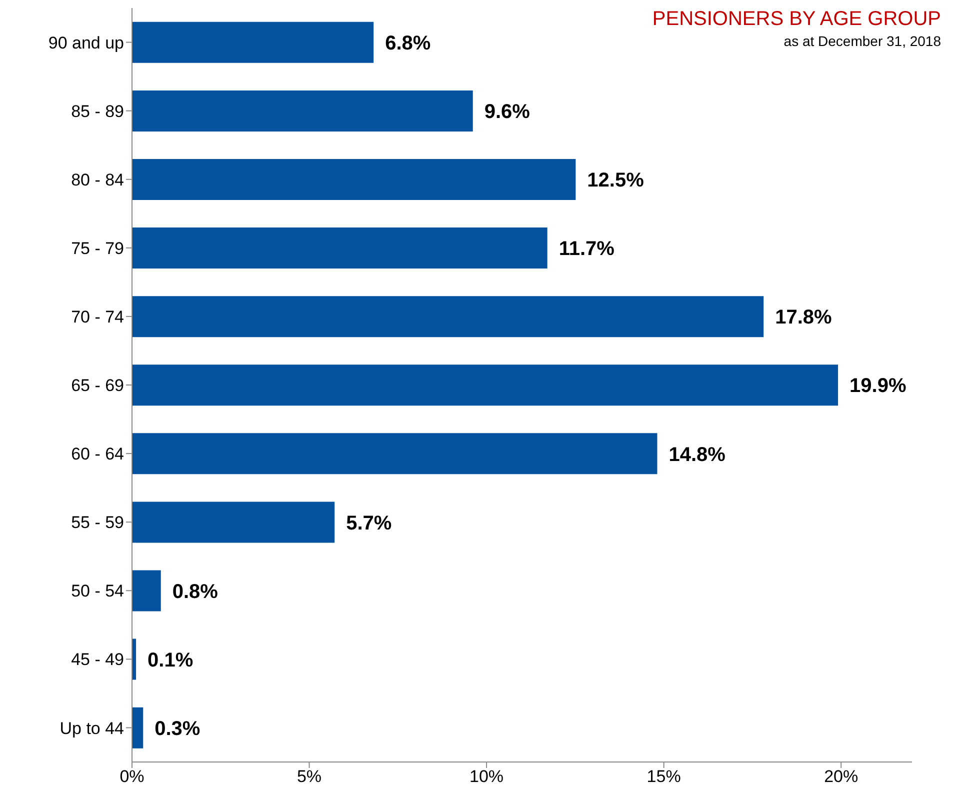 Image resolution: width=965 pixels, height=802 pixels. I want to click on data-label: 0.1%, so click(171, 660).